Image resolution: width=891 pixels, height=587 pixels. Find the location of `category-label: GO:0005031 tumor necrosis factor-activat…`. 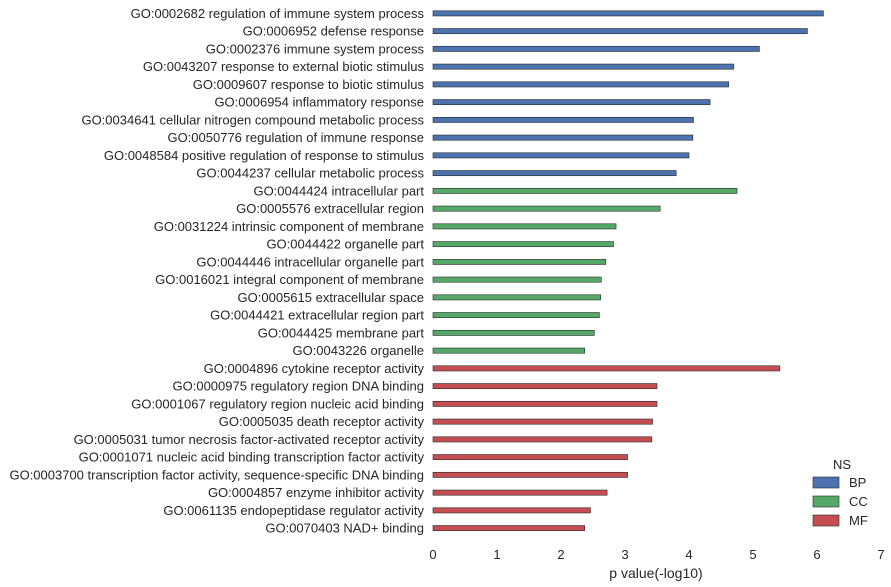

category-label: GO:0005031 tumor necrosis factor-activat… is located at coordinates (249, 439).